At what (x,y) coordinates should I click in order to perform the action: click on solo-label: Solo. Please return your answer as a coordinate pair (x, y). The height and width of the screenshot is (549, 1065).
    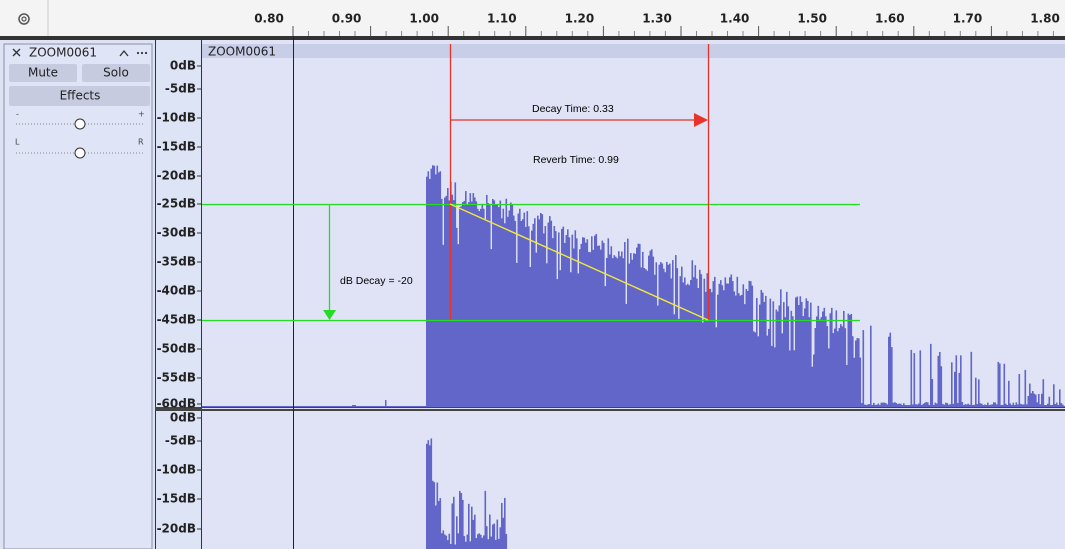
    Looking at the image, I should click on (116, 73).